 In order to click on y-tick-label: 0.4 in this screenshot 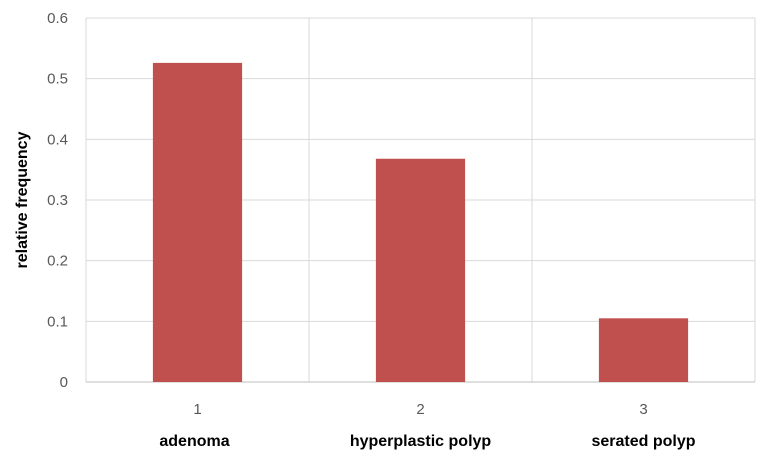, I will do `click(57, 139)`.